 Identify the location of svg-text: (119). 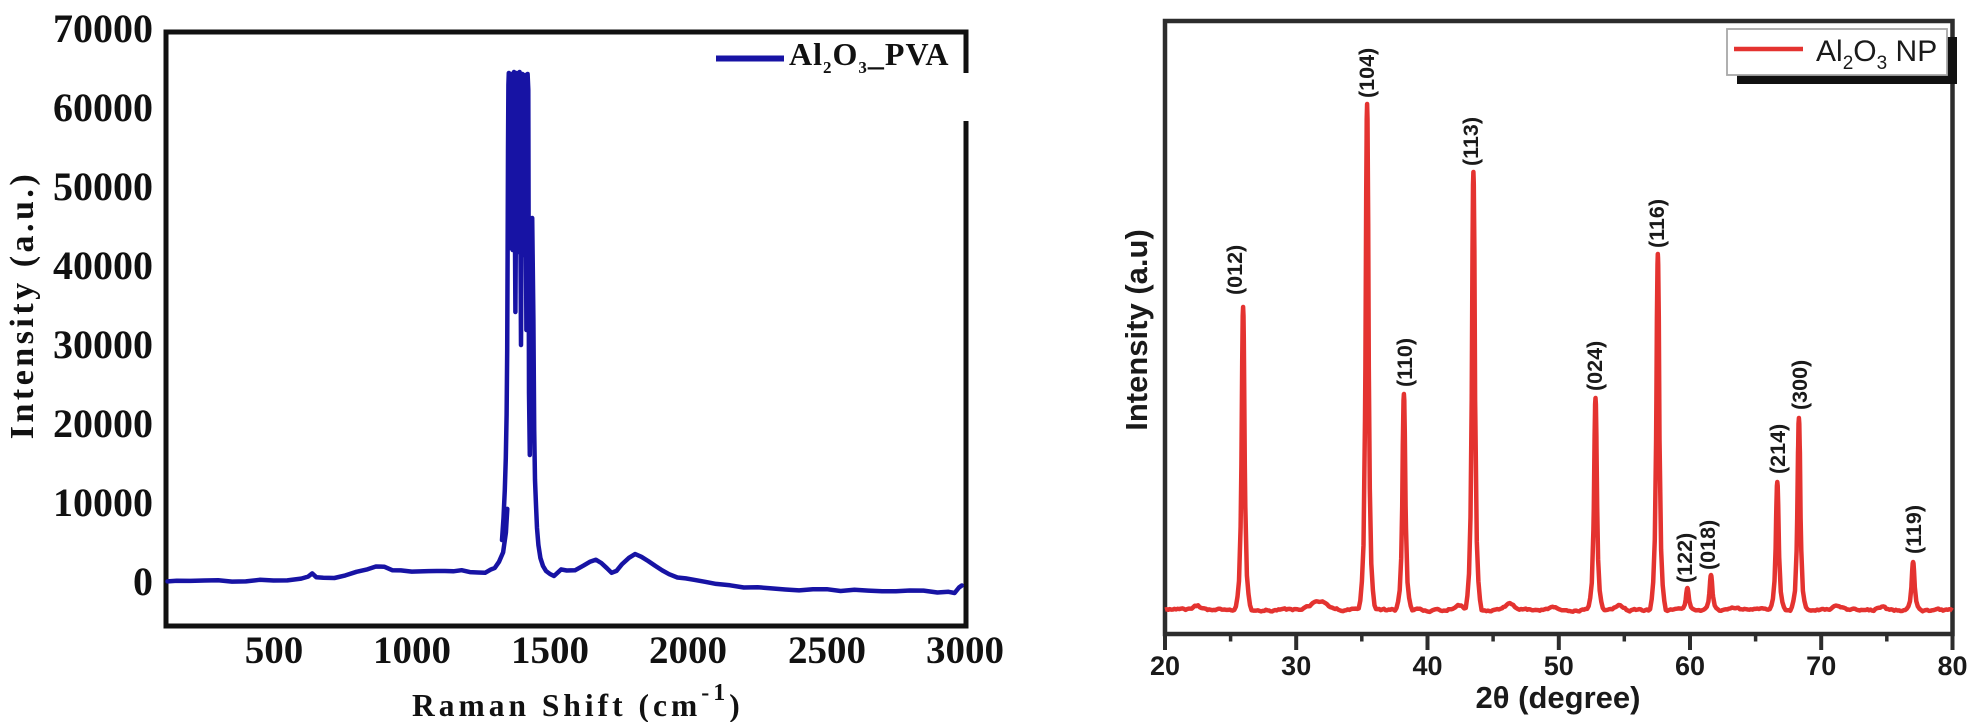
(1914, 529).